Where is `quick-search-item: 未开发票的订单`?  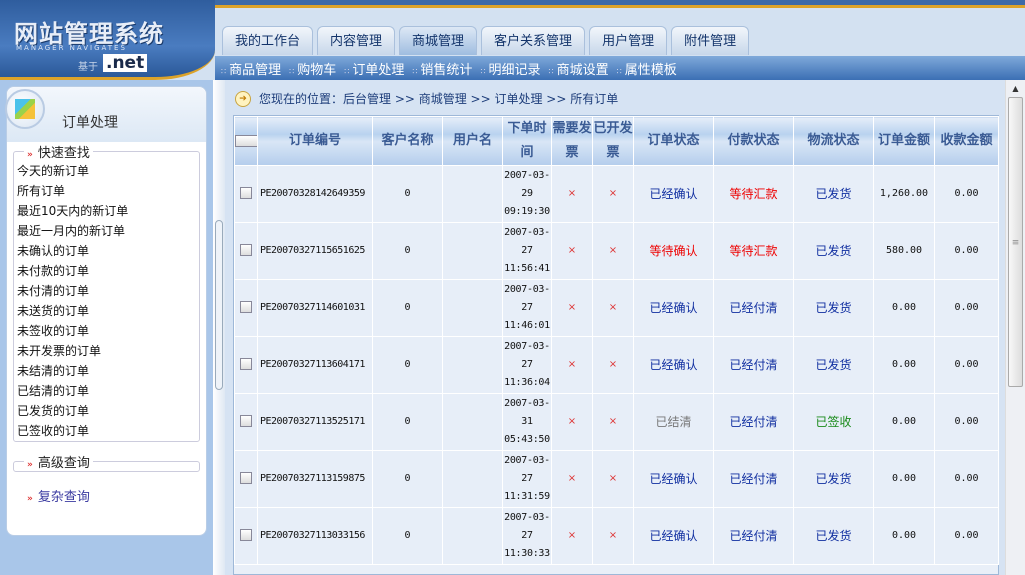 quick-search-item: 未开发票的订单 is located at coordinates (59, 351).